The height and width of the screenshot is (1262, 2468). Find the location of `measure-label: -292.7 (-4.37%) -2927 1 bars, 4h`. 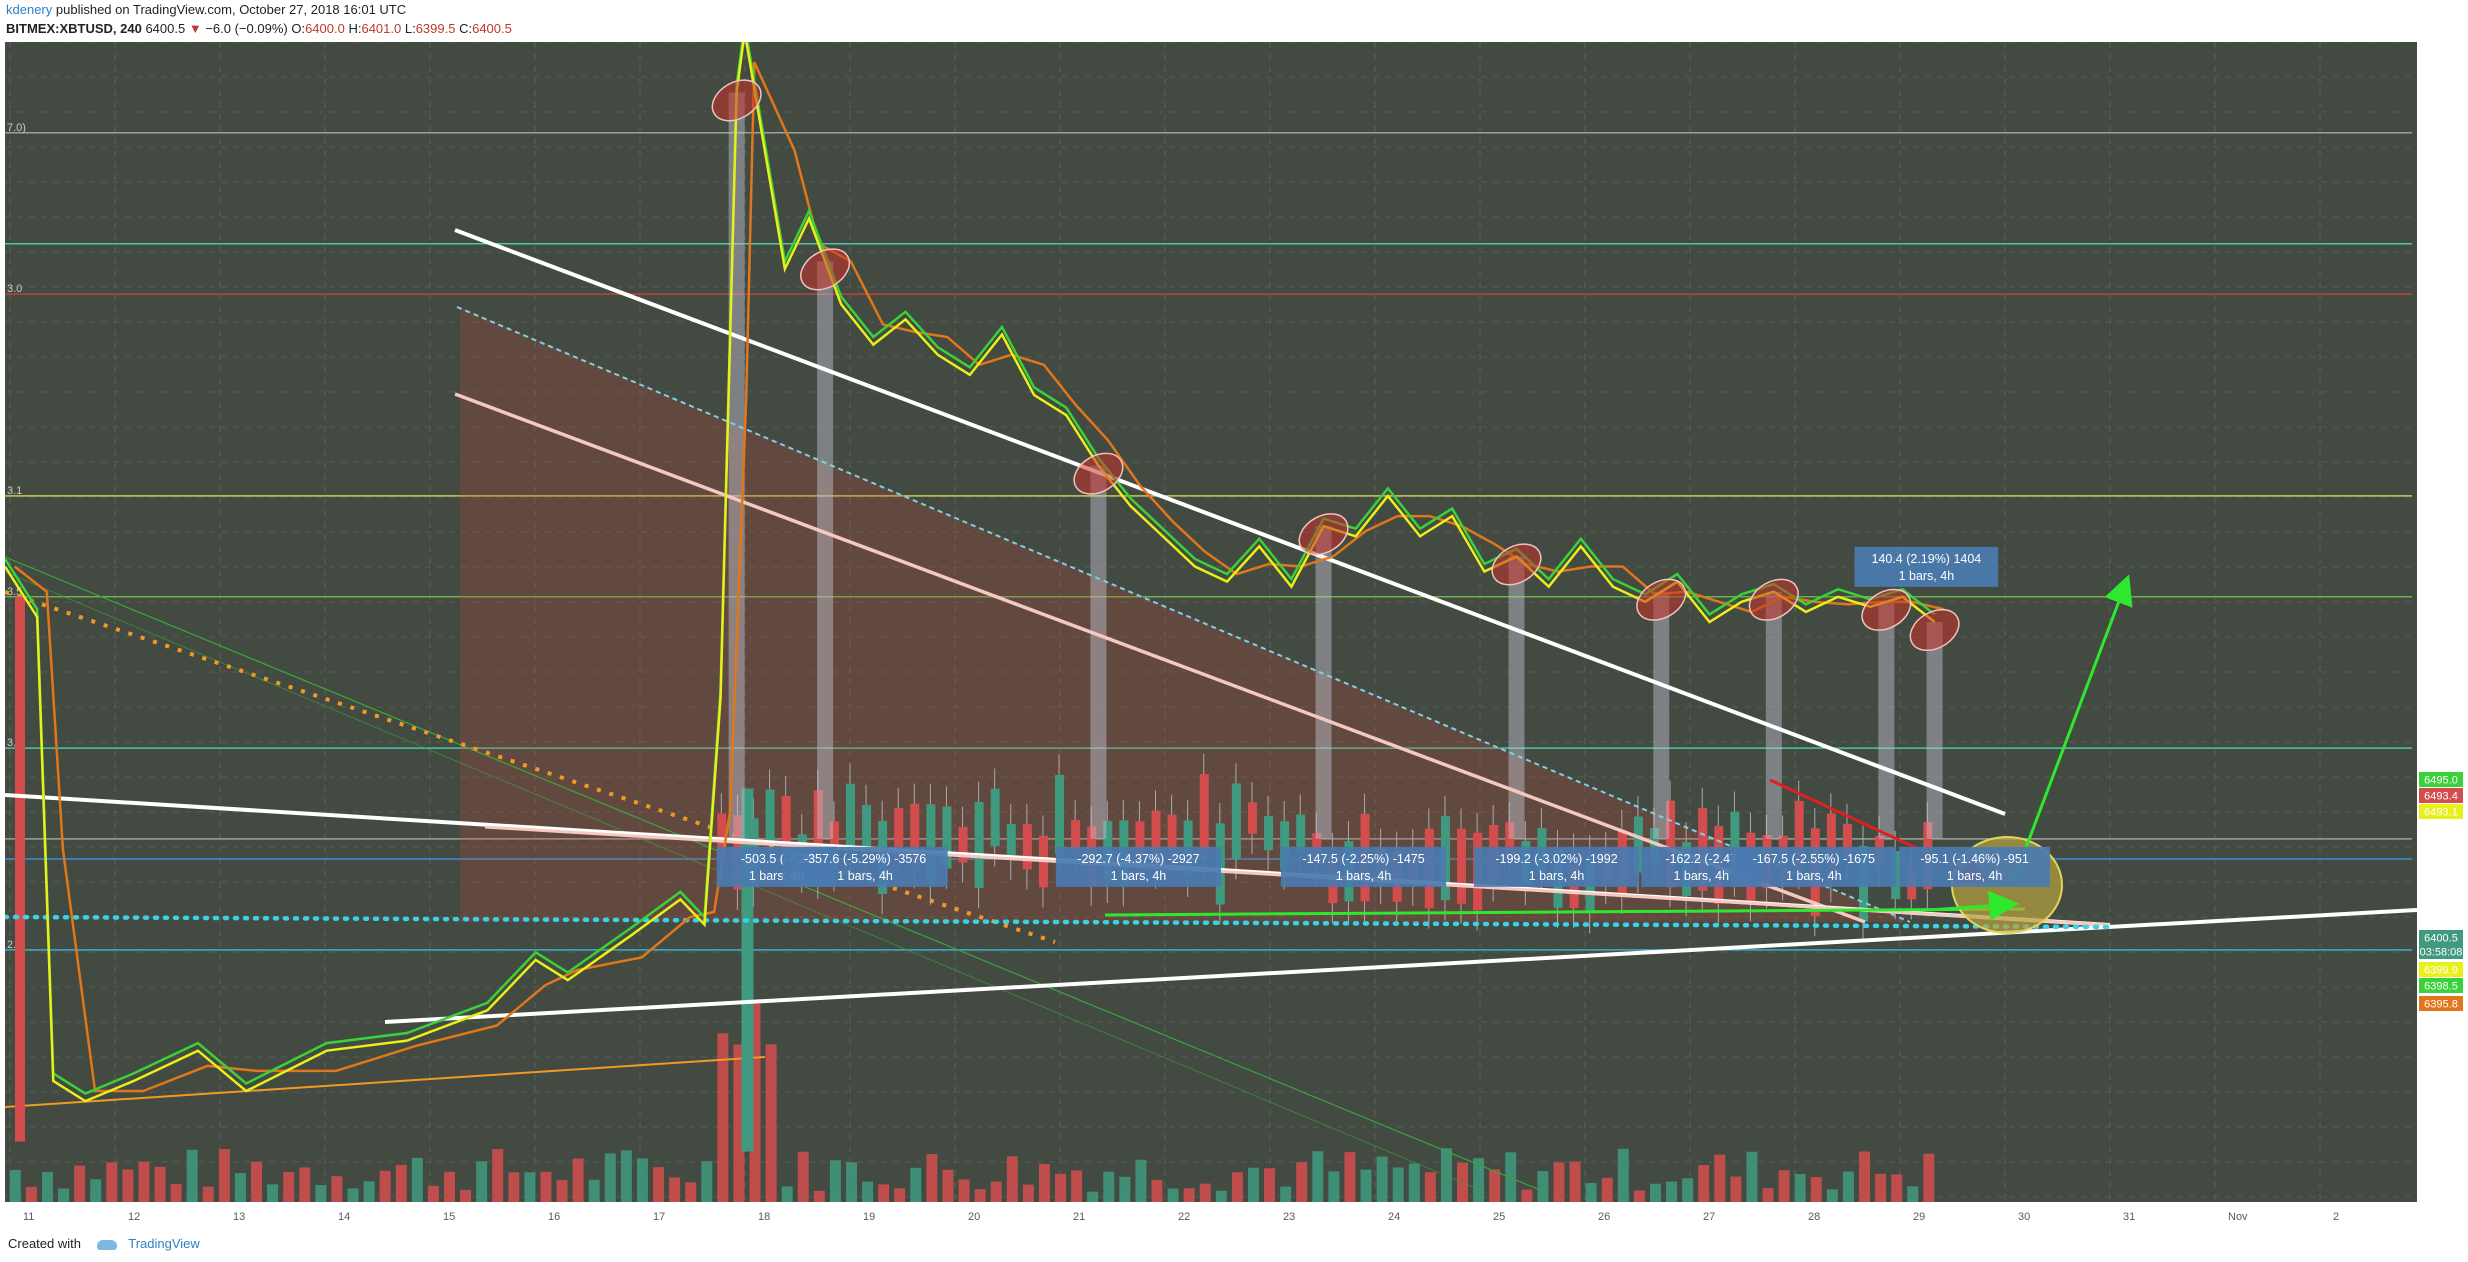

measure-label: -292.7 (-4.37%) -2927 1 bars, 4h is located at coordinates (1138, 866).